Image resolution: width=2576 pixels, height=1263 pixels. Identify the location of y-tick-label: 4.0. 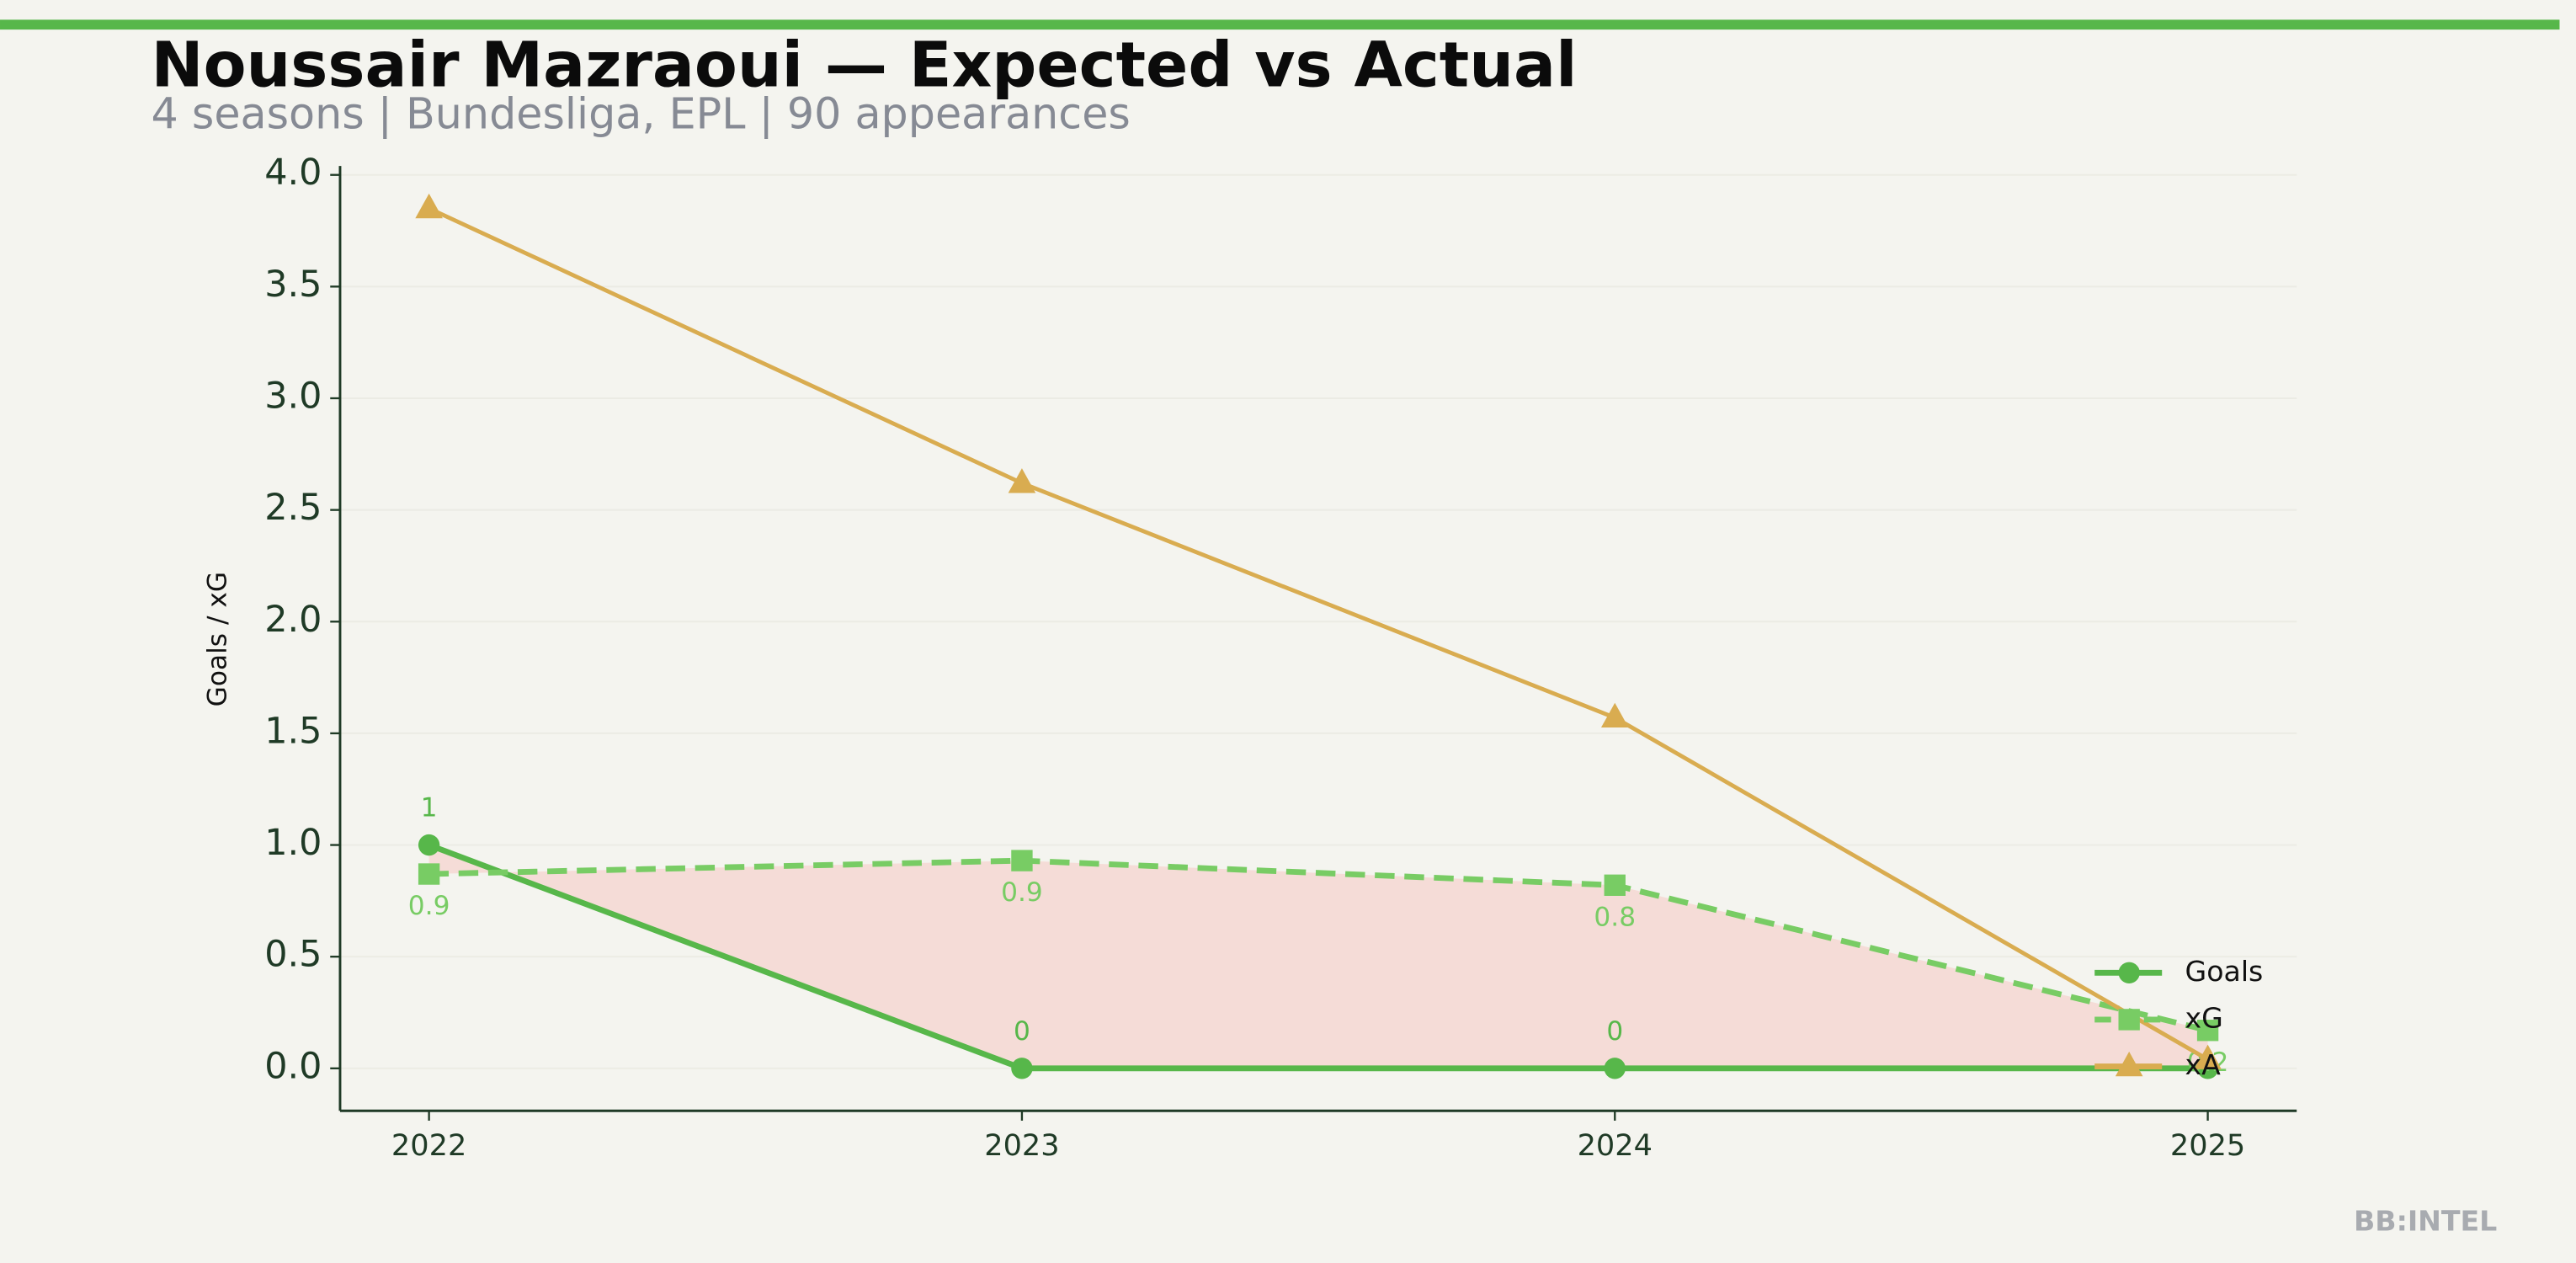
(293, 173).